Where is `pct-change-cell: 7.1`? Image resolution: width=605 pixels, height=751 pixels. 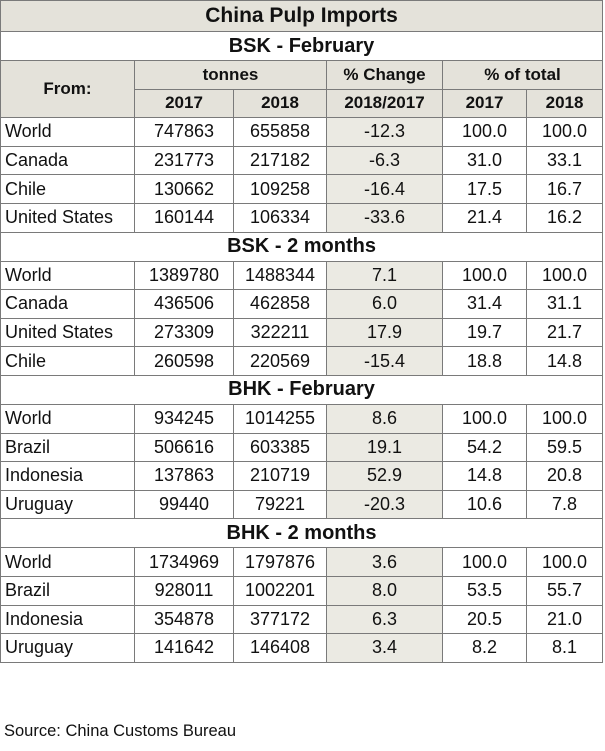 pct-change-cell: 7.1 is located at coordinates (384, 275).